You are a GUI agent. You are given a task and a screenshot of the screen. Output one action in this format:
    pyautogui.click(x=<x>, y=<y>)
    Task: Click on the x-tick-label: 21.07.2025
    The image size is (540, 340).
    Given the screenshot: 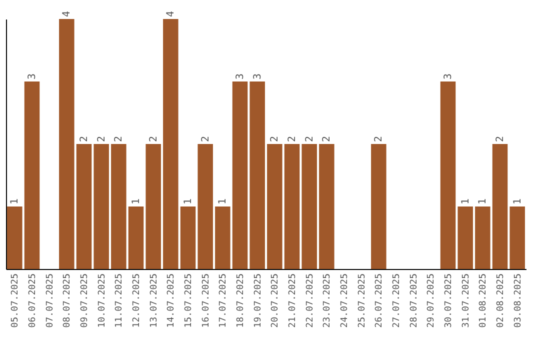 What is the action you would take?
    pyautogui.click(x=293, y=301)
    